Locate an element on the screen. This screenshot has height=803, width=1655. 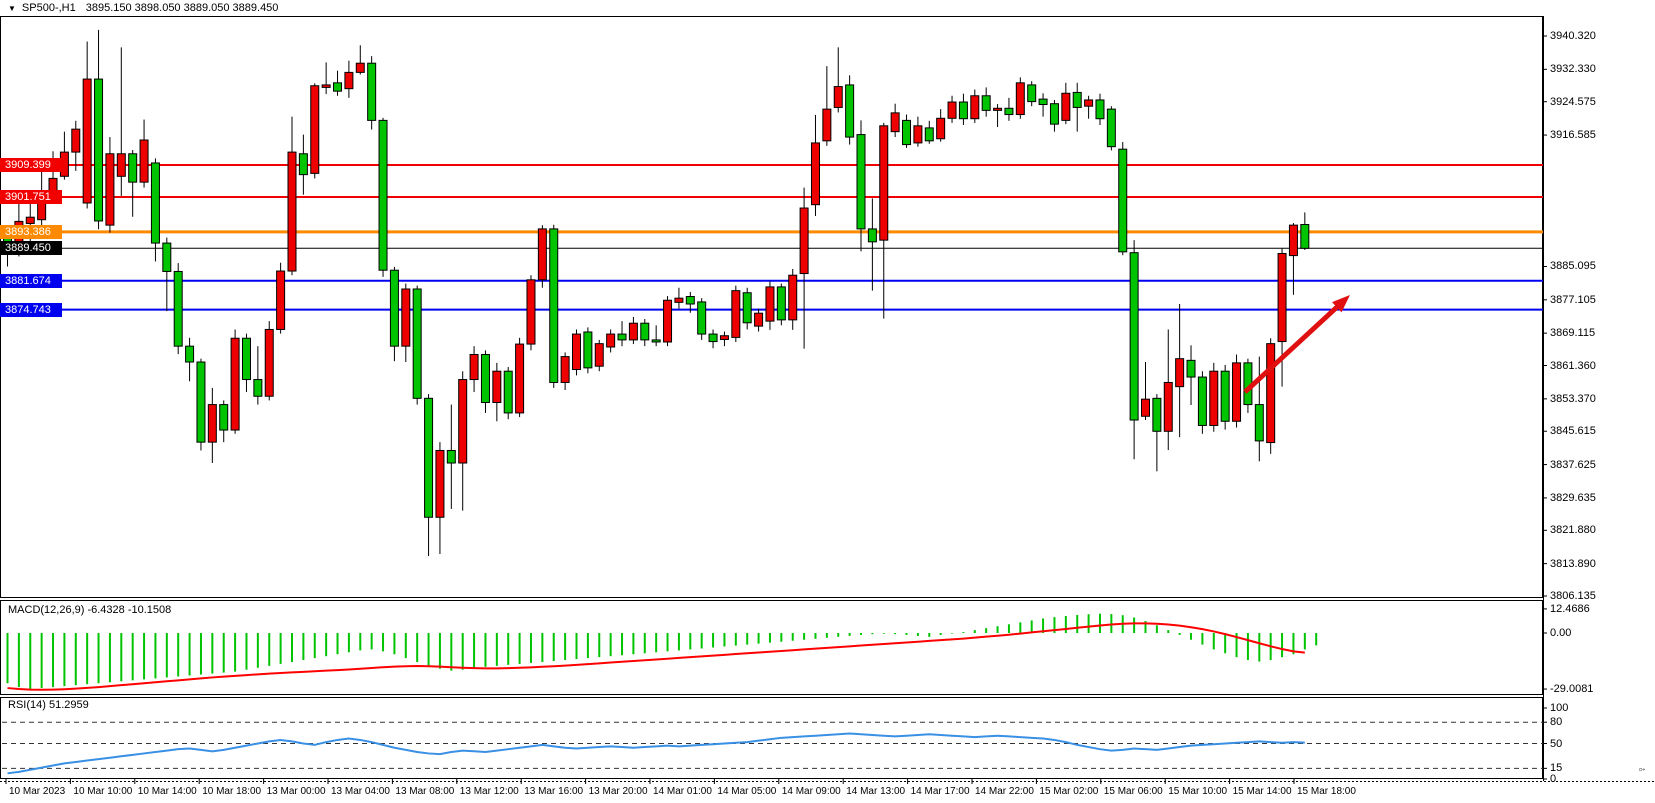
rsi-tick-label: 80 is located at coordinates (1556, 722).